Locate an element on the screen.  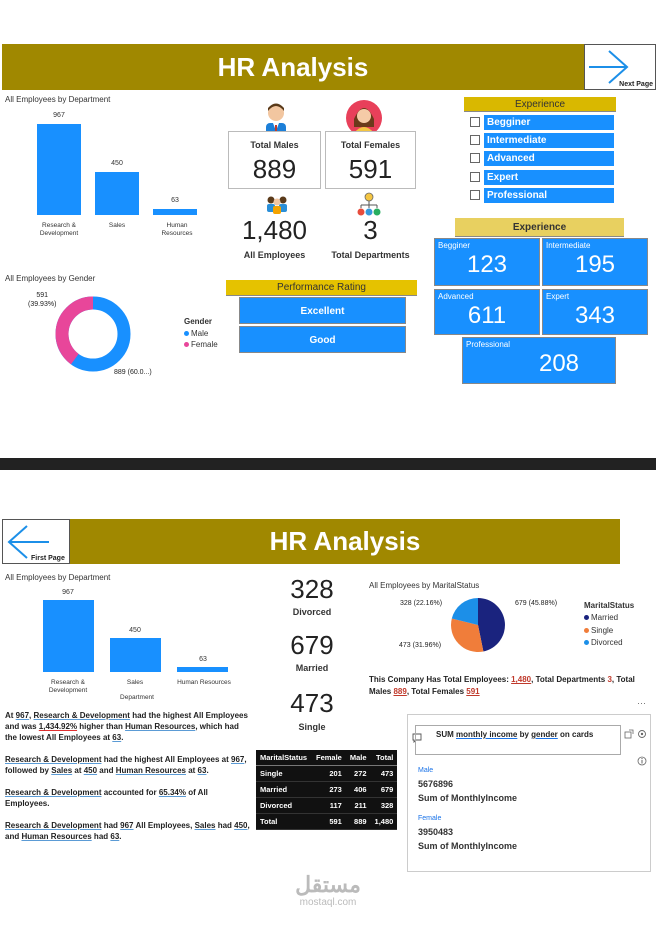
bar2-value-rd: 967 is located at coordinates (68, 592).